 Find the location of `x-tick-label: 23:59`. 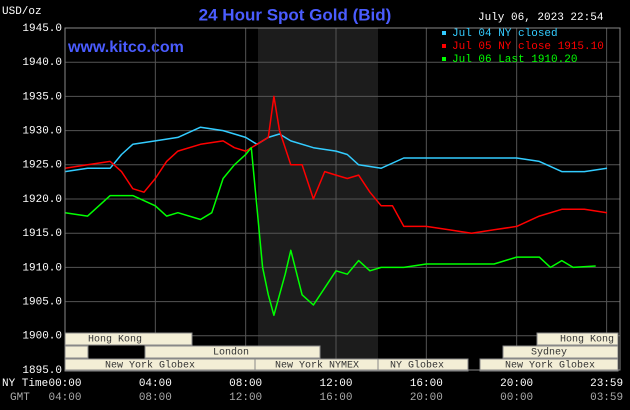

x-tick-label: 23:59 is located at coordinates (606, 384).